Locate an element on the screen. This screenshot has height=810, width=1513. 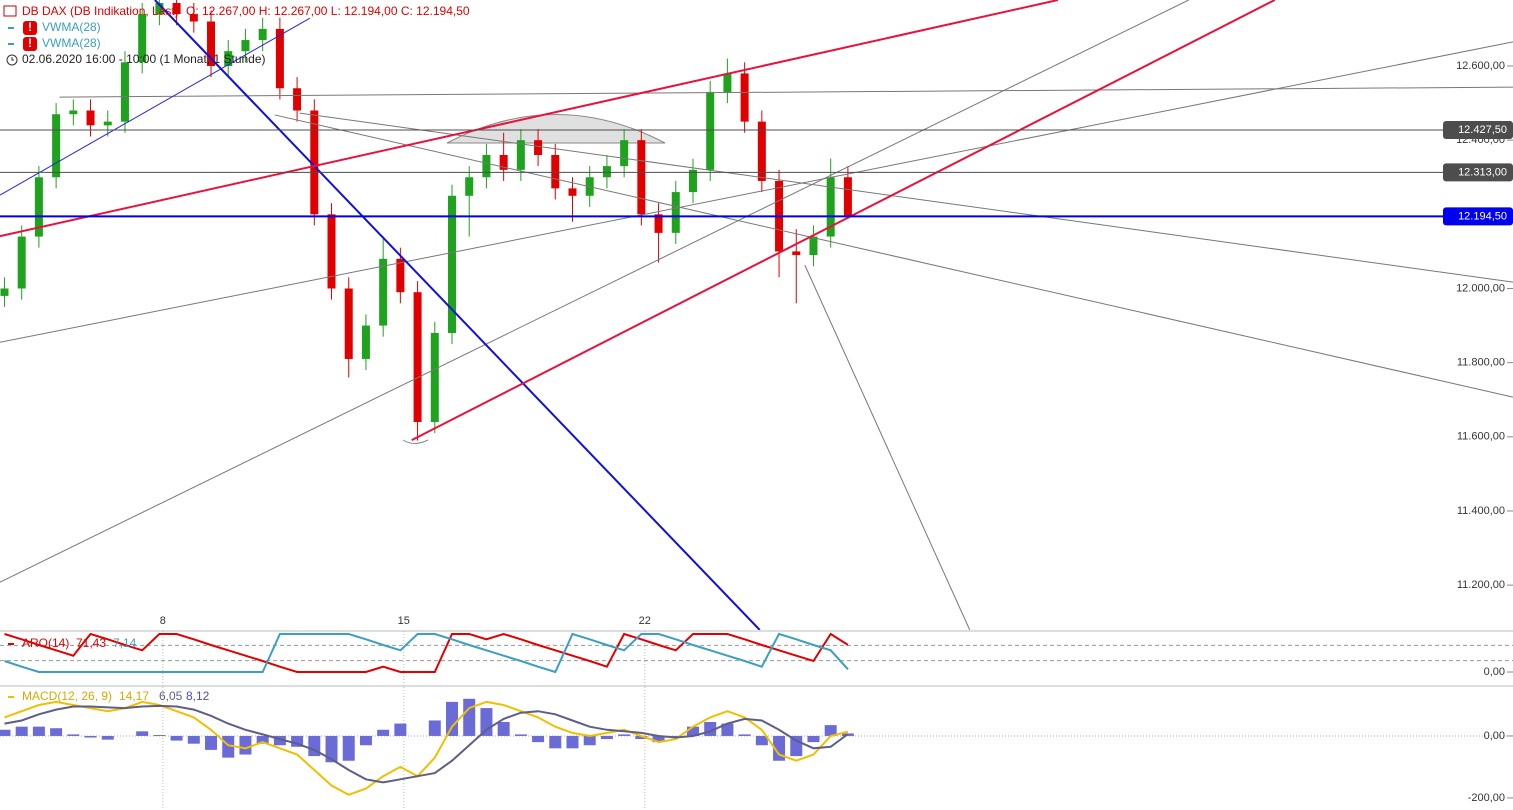
x-tick-label: 15 is located at coordinates (404, 621).